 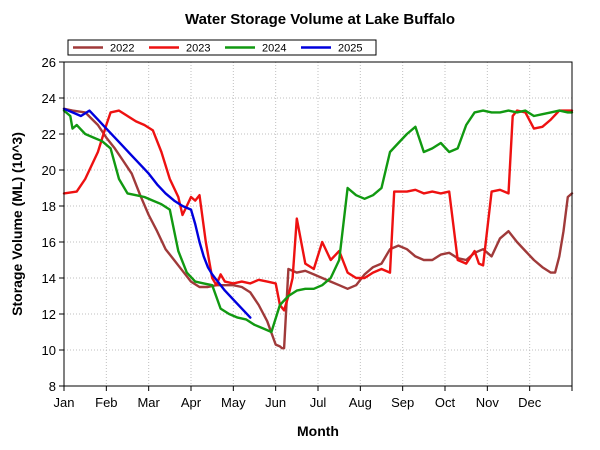 What do you see at coordinates (198, 49) in the screenshot?
I see `legend-label-2023: 2023` at bounding box center [198, 49].